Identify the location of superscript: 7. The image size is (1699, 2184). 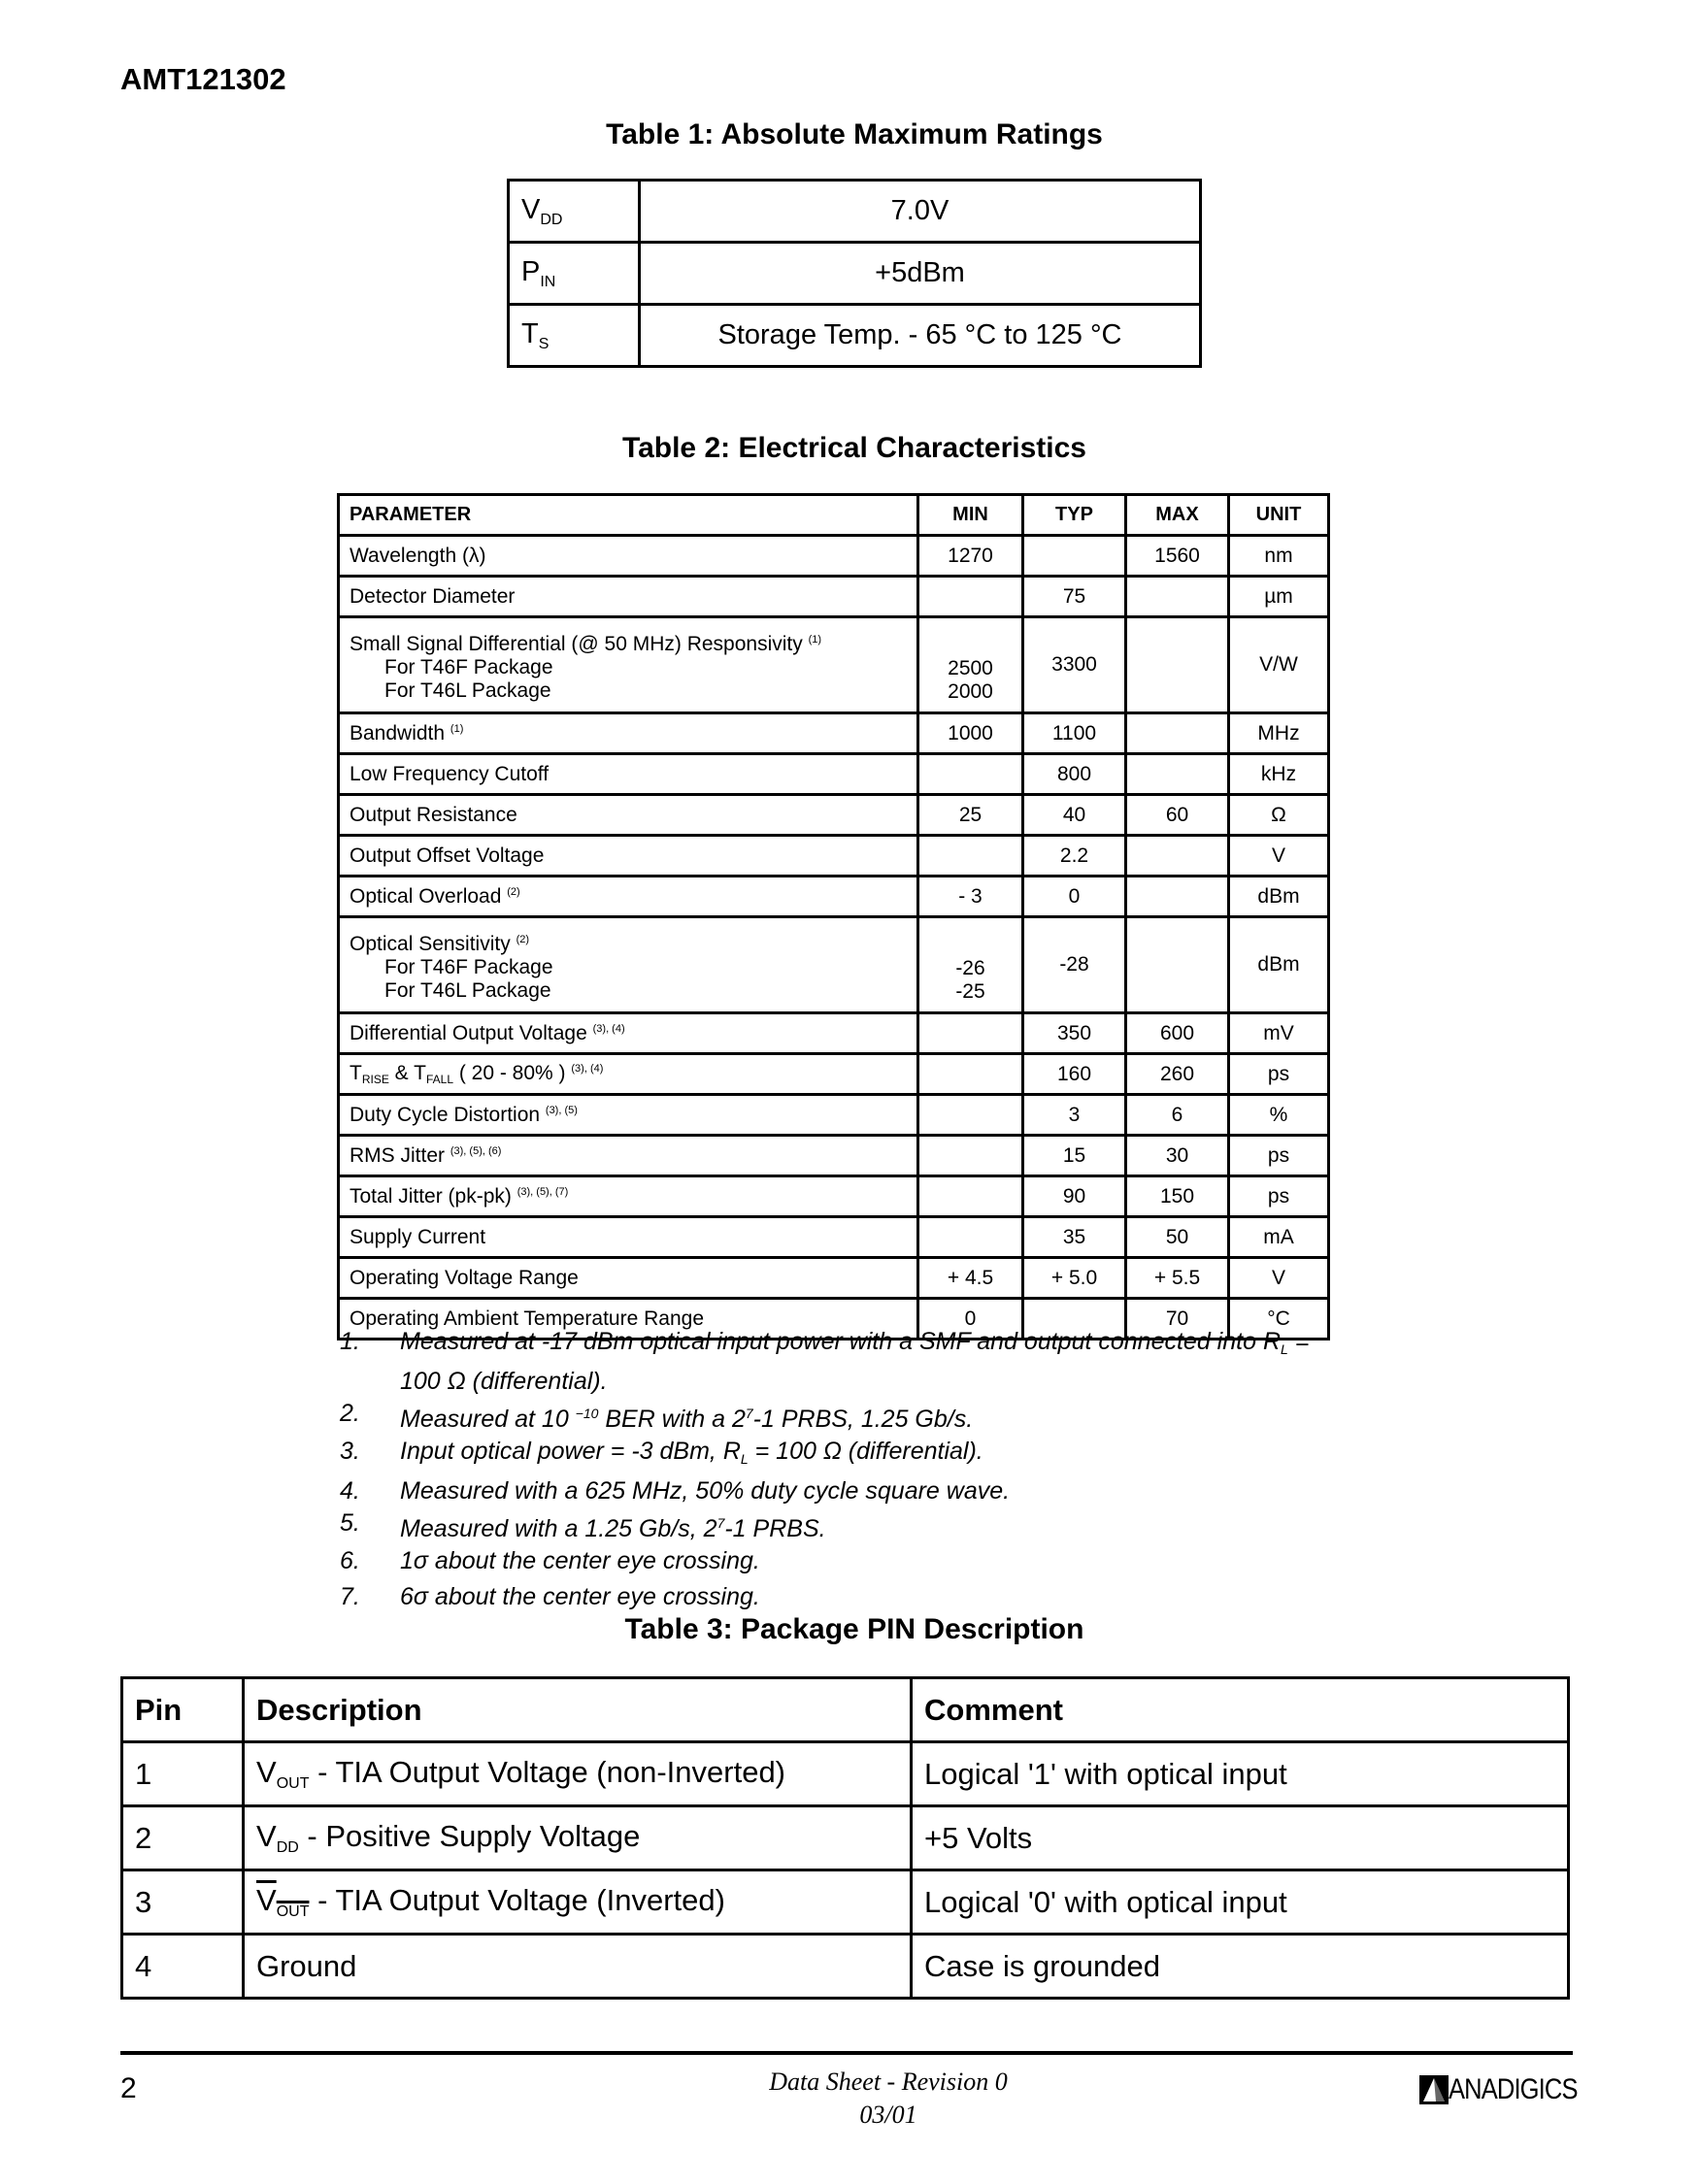
(749, 1413).